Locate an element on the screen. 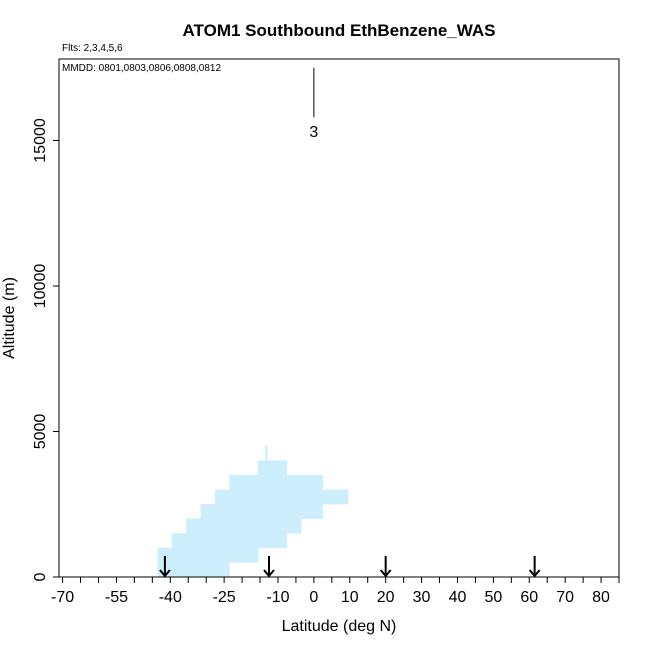  x-tick-label: 80 is located at coordinates (601, 597).